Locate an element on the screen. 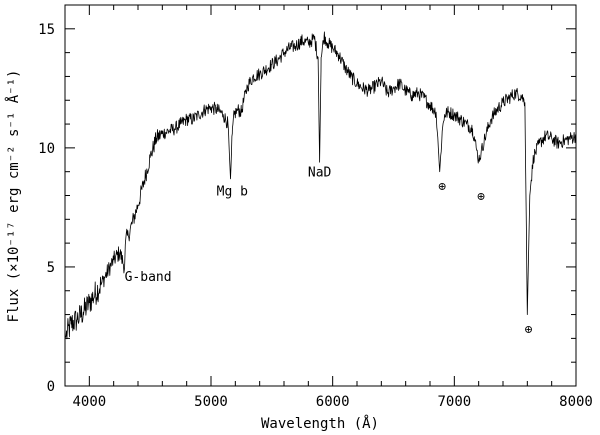  y-tick-label: 10 is located at coordinates (46, 149).